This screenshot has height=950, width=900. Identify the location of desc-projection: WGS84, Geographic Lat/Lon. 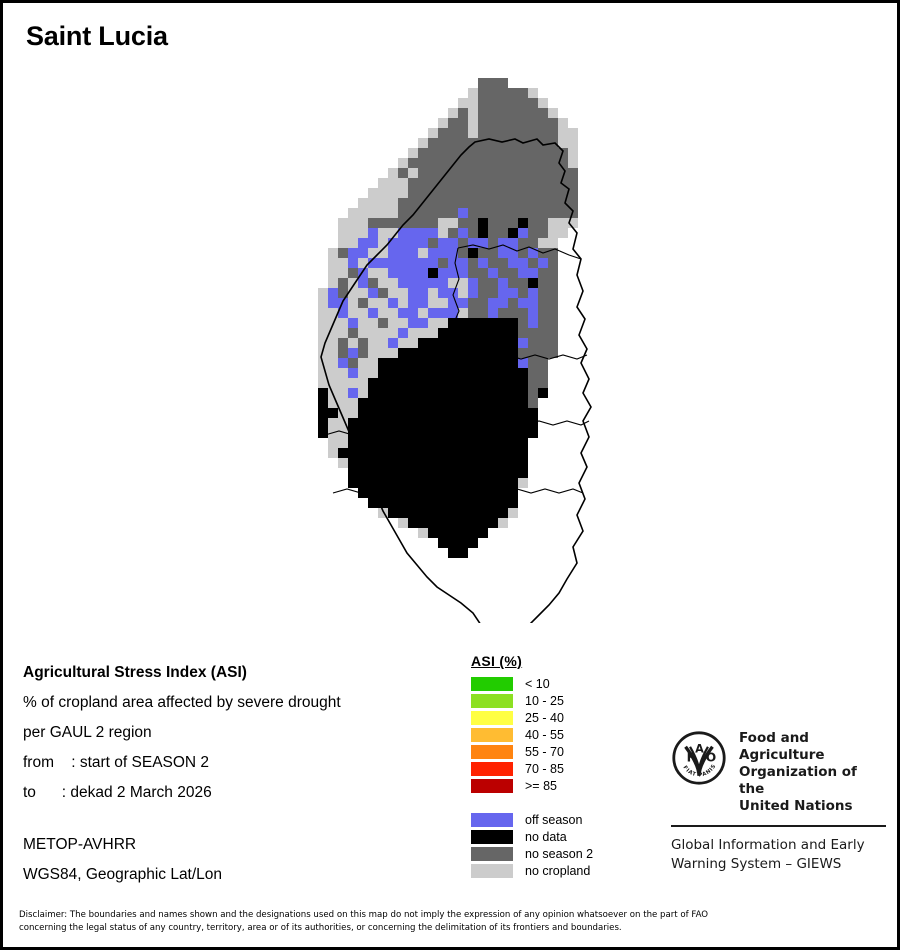
(123, 874).